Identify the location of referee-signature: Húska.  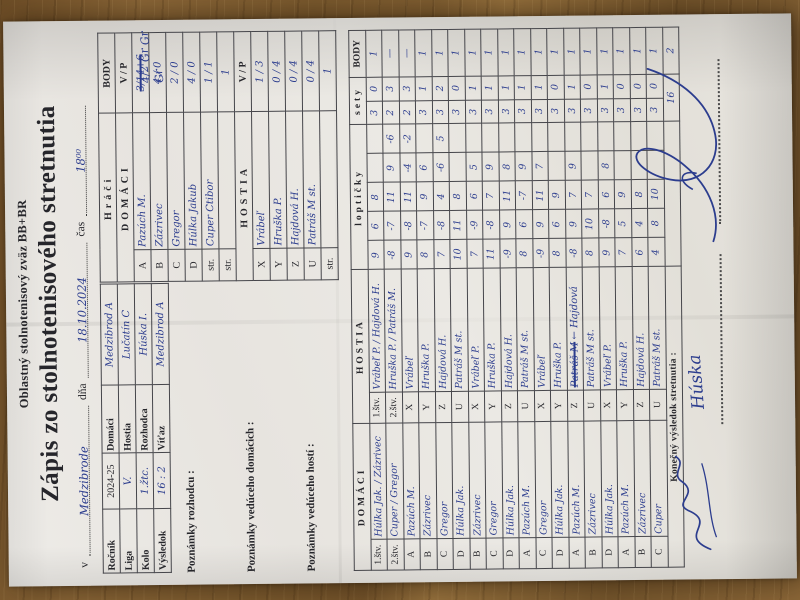
(697, 382).